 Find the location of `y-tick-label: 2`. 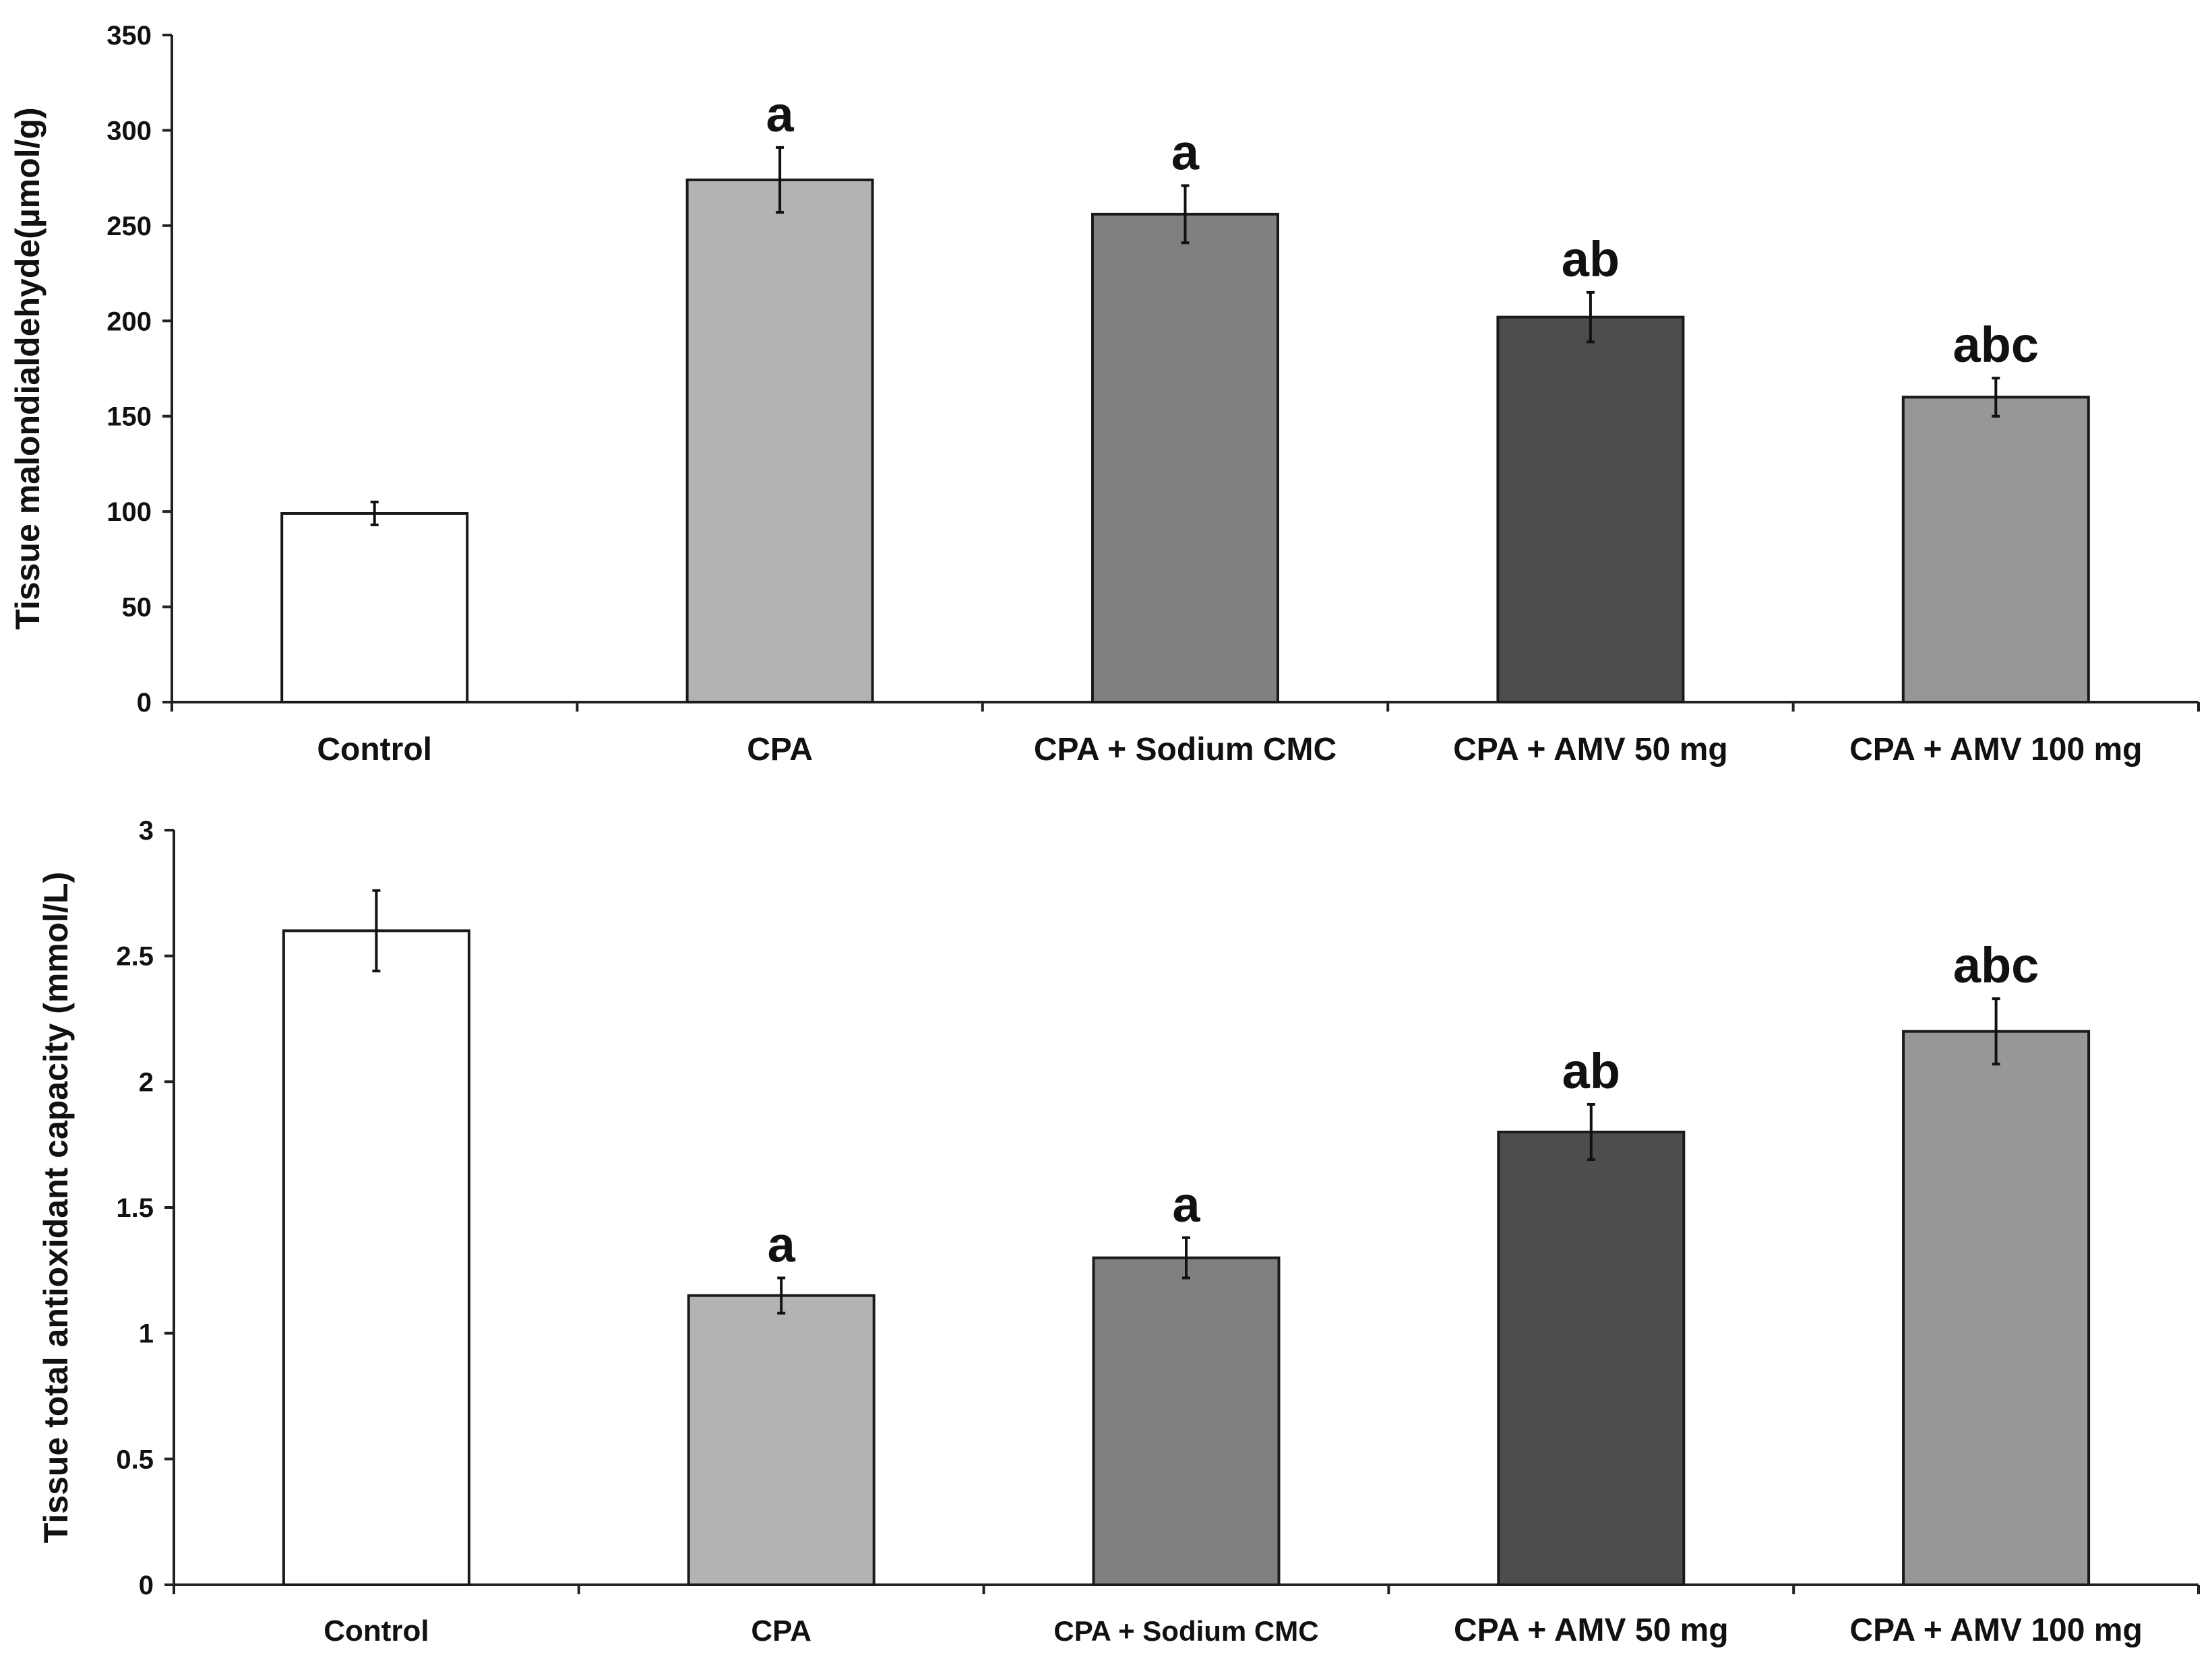

y-tick-label: 2 is located at coordinates (146, 1082).